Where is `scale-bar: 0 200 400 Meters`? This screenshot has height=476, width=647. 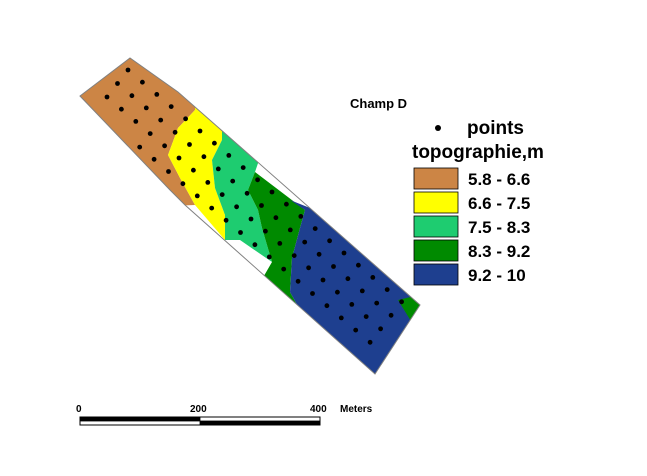
scale-bar: 0 200 400 Meters is located at coordinates (224, 415).